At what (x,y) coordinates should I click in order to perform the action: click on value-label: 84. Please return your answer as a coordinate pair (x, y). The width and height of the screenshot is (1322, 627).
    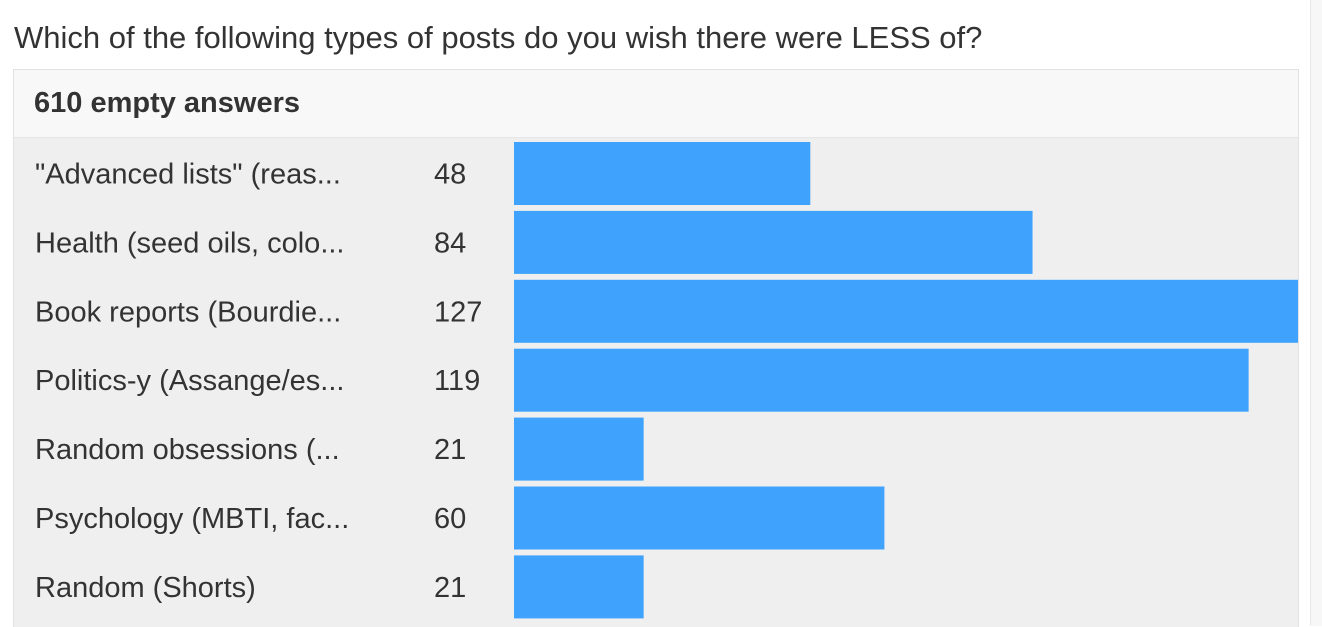
    Looking at the image, I should click on (450, 243).